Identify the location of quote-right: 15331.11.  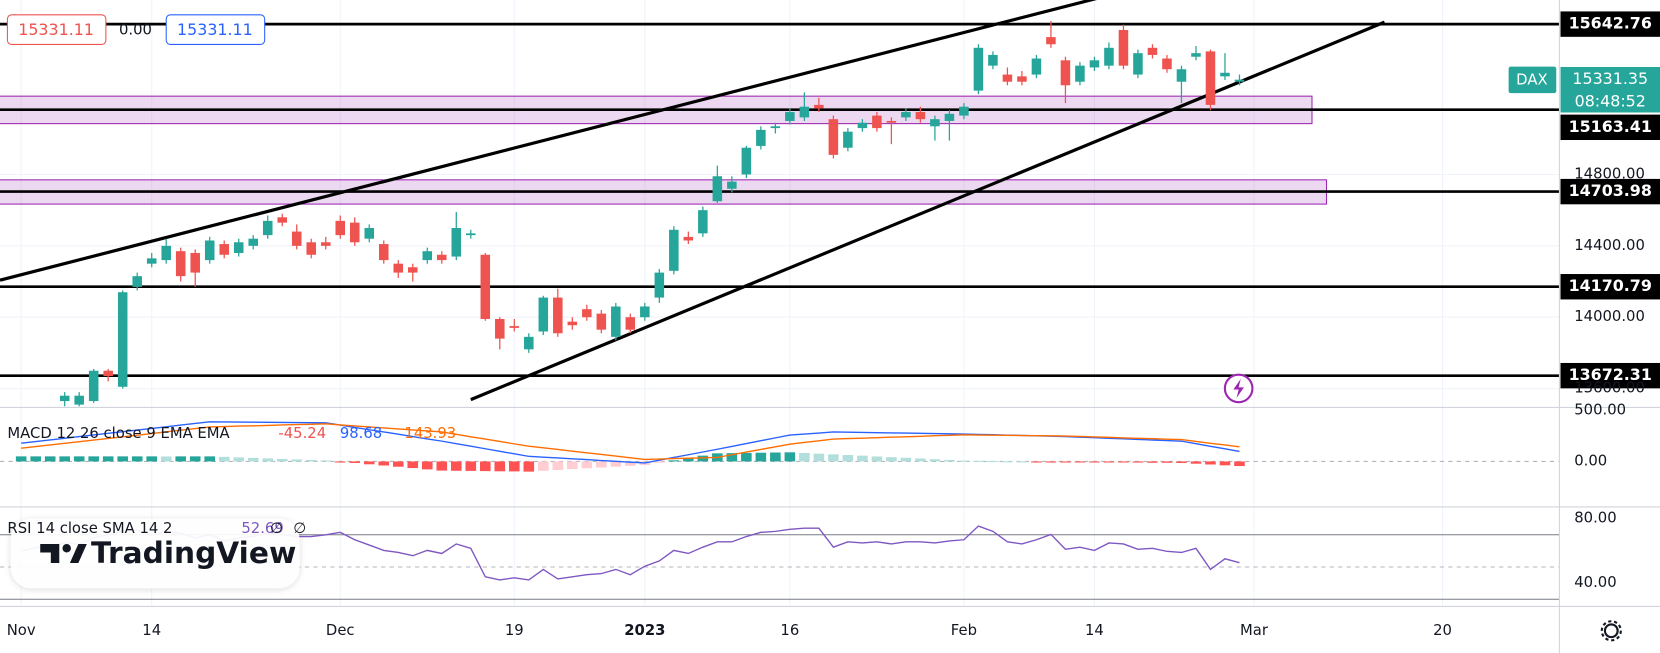
(215, 29).